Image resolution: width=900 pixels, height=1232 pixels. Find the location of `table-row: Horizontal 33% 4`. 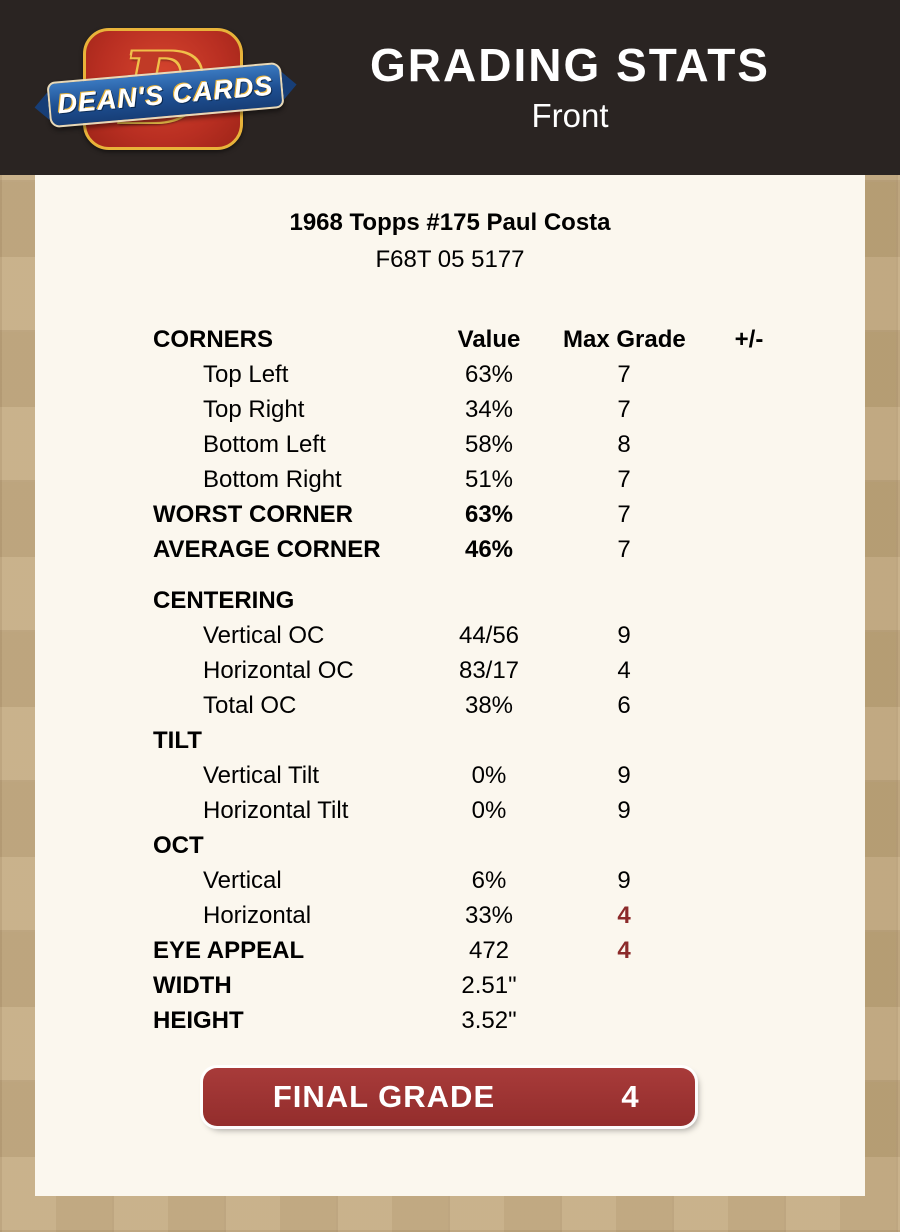

table-row: Horizontal 33% 4 is located at coordinates (483, 915).